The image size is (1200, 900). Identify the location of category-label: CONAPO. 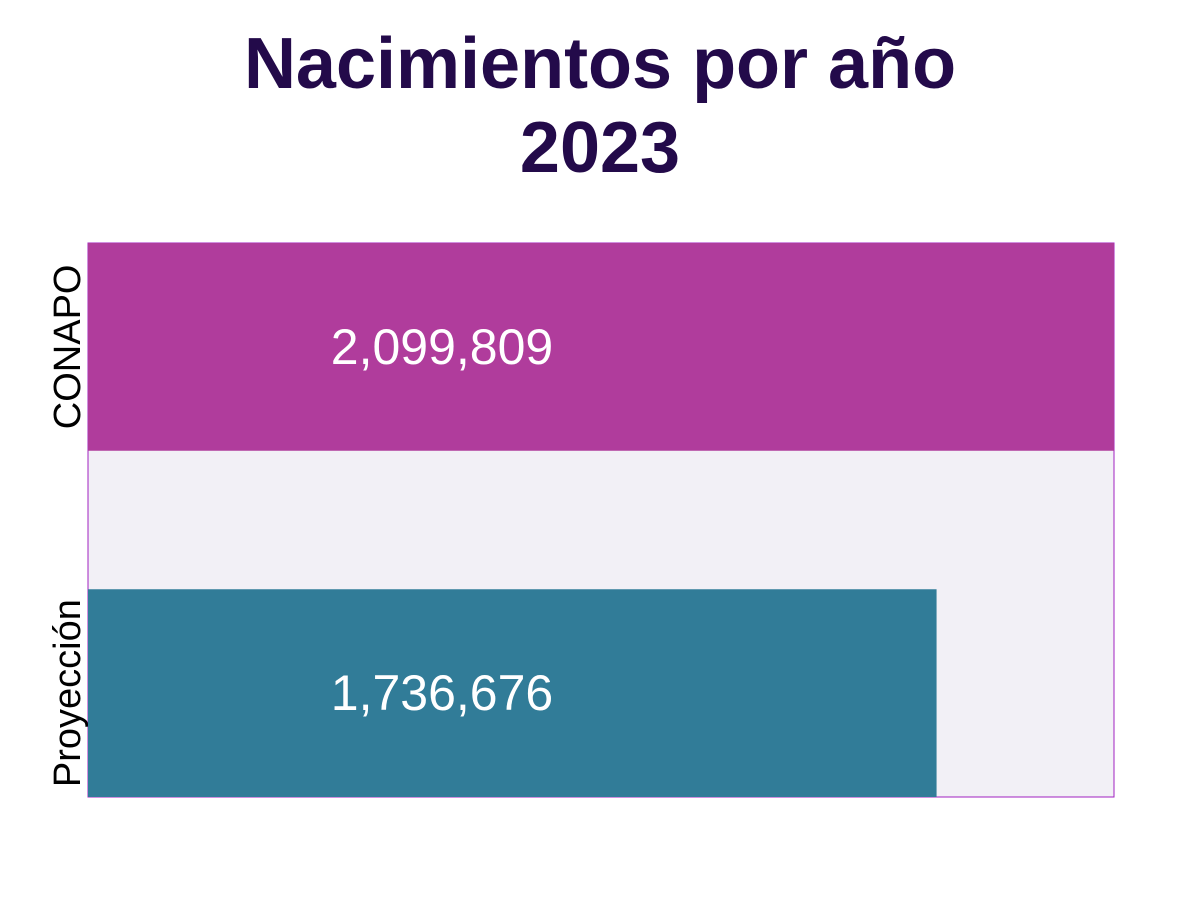
(68, 347).